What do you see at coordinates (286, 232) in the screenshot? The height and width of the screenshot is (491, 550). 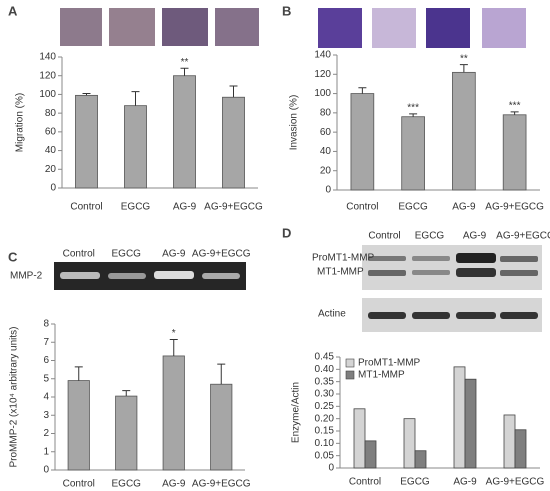 I see `panel-label: D` at bounding box center [286, 232].